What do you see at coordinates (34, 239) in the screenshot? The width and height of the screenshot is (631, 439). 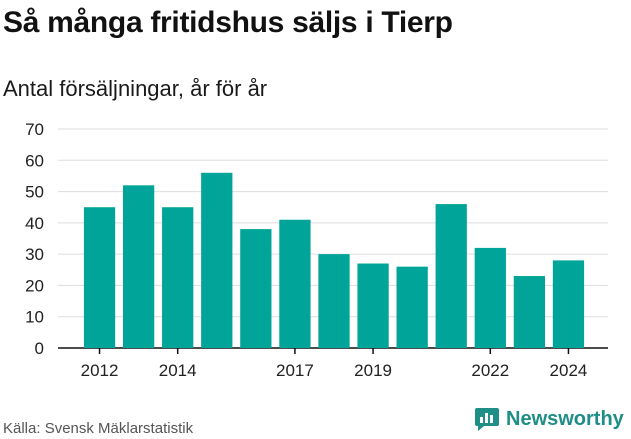 I see `y-axis-ticks: 0 10 20 30 40 50 60 70` at bounding box center [34, 239].